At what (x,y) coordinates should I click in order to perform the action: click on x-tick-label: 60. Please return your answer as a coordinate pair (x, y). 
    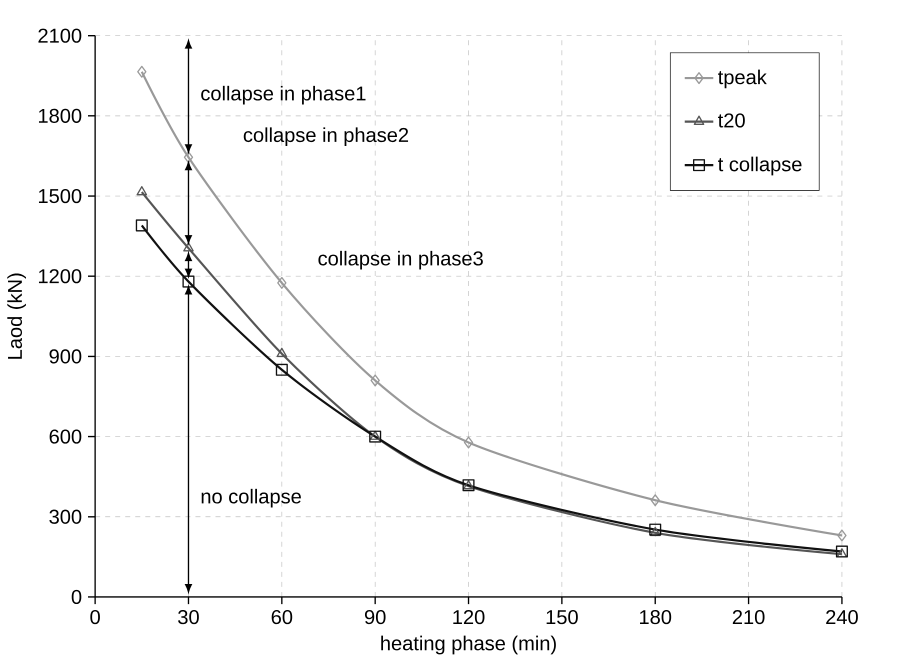
    Looking at the image, I should click on (282, 617).